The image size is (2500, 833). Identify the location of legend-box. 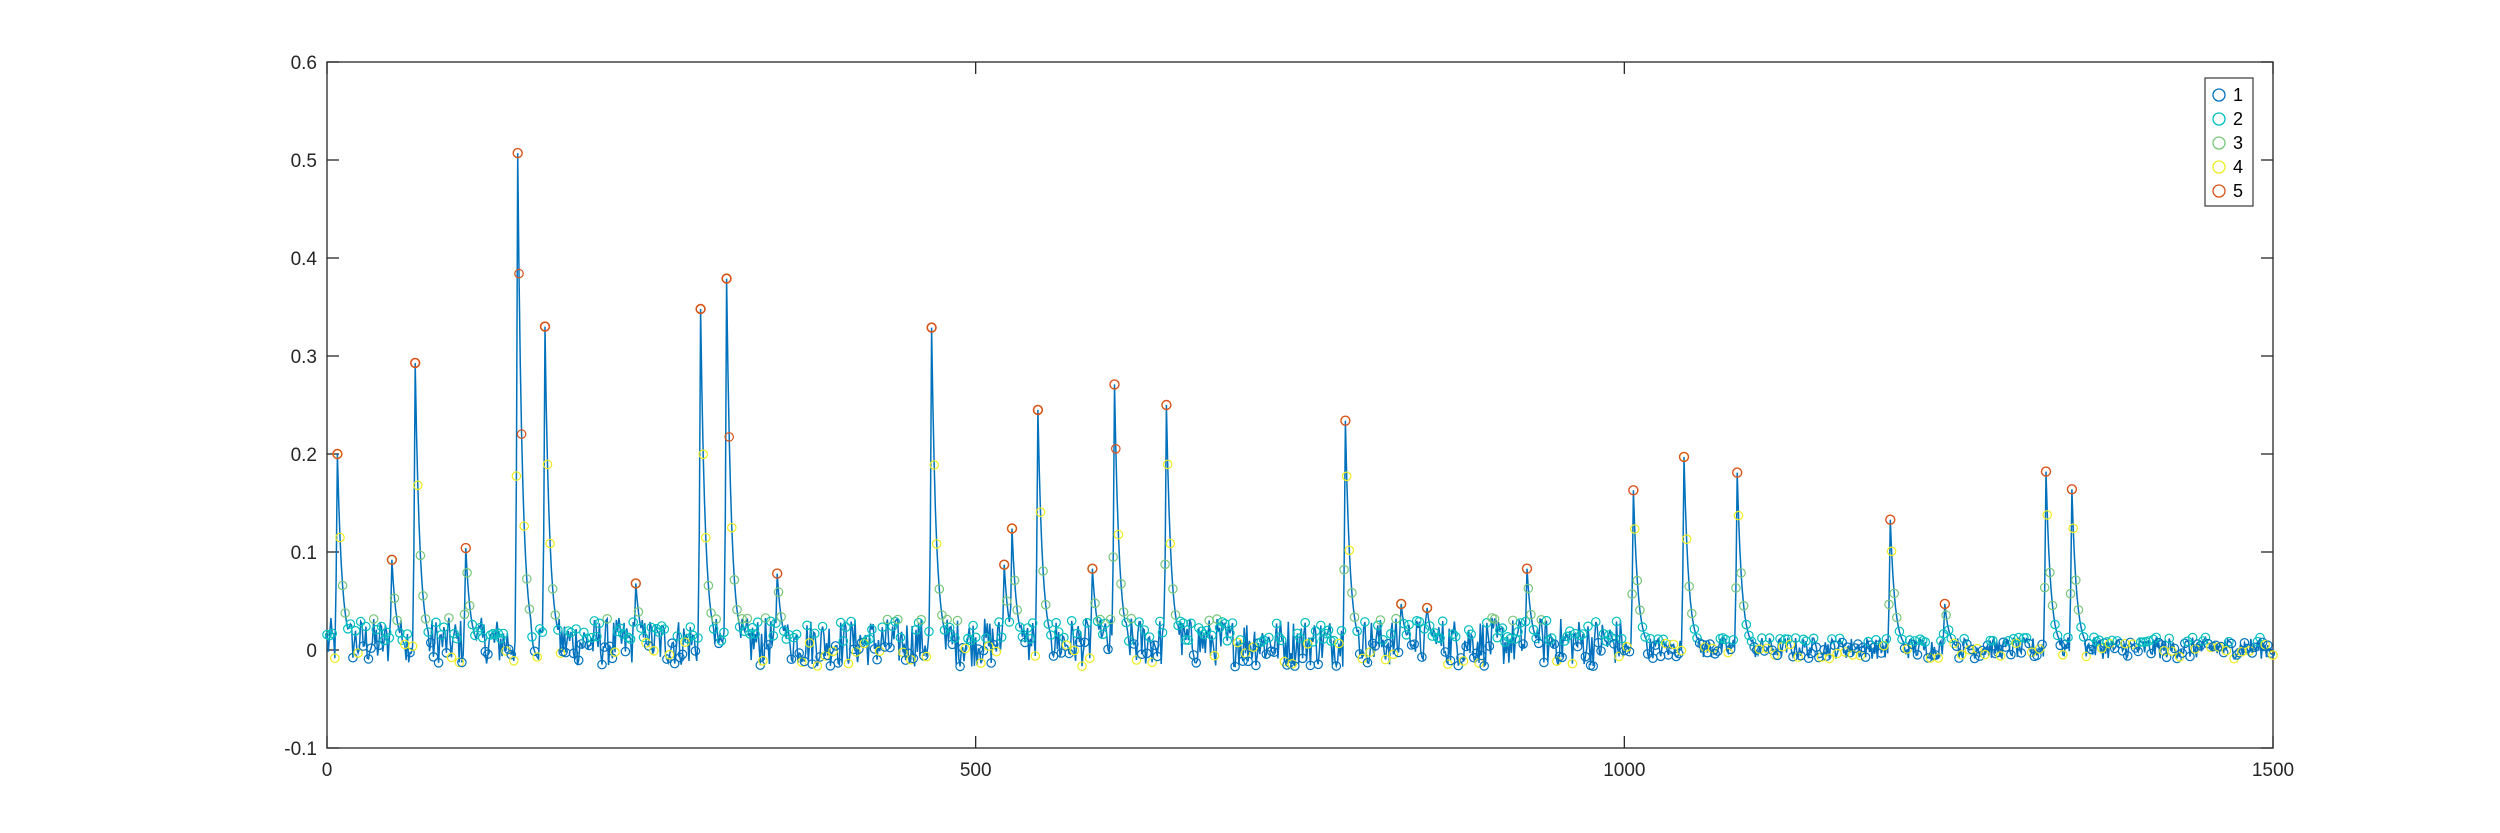
(2229, 142).